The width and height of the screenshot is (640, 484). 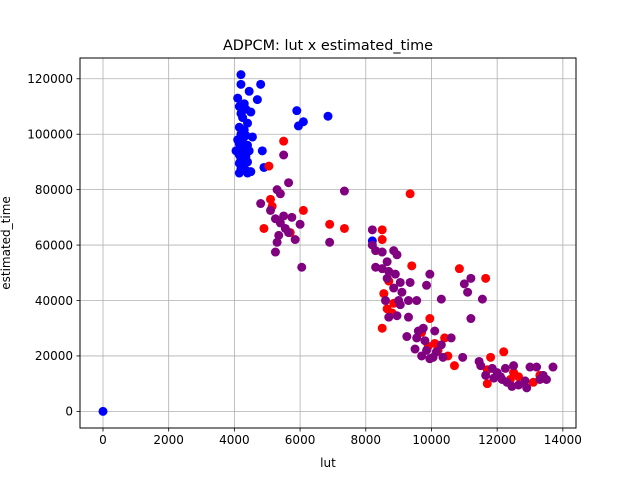 I want to click on y-tick-label: 100000, so click(x=50, y=135).